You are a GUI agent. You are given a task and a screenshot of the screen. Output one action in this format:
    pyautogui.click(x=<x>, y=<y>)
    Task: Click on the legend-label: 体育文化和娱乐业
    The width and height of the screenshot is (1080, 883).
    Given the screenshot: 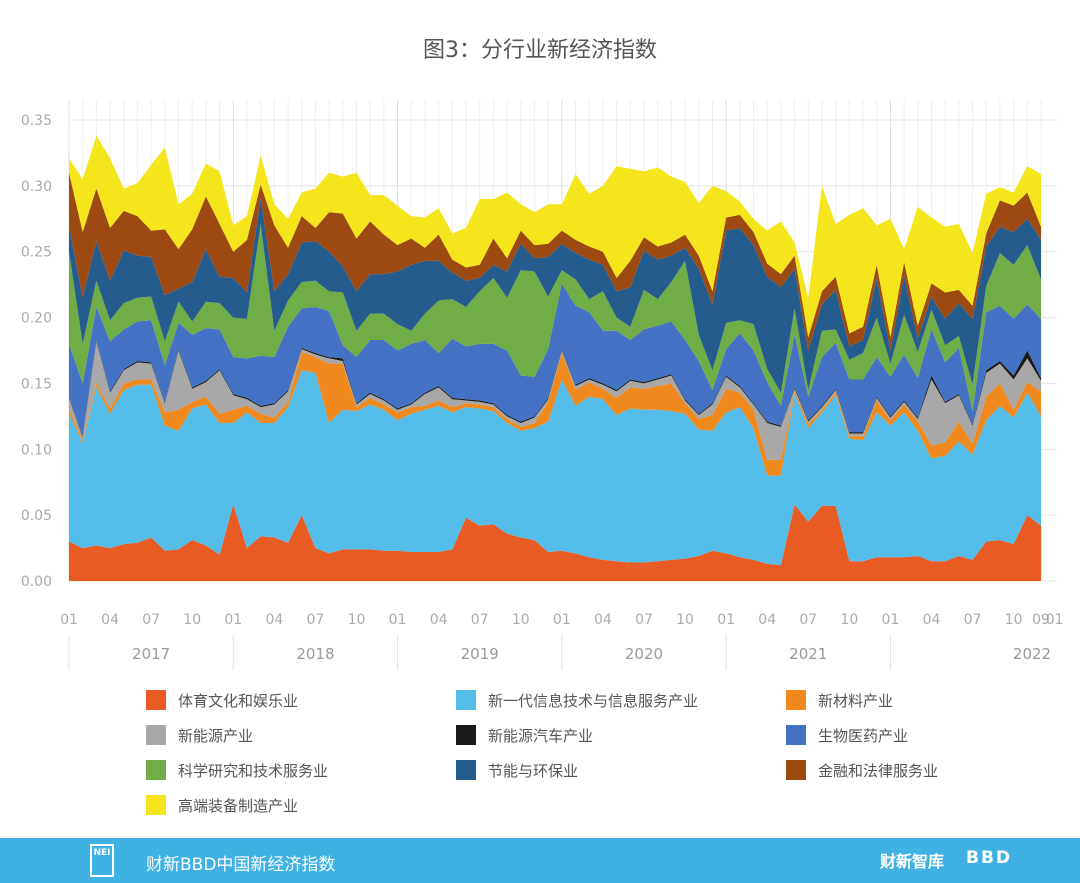 What is the action you would take?
    pyautogui.click(x=238, y=700)
    